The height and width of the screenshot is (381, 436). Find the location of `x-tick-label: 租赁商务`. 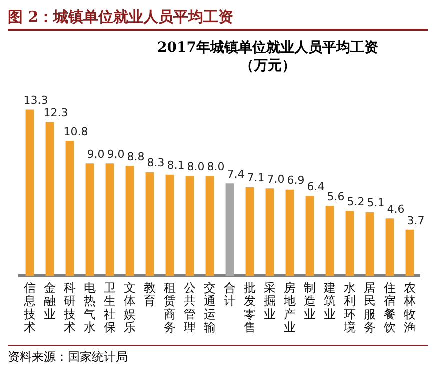

x-tick-label: 租赁商务 is located at coordinates (170, 307).